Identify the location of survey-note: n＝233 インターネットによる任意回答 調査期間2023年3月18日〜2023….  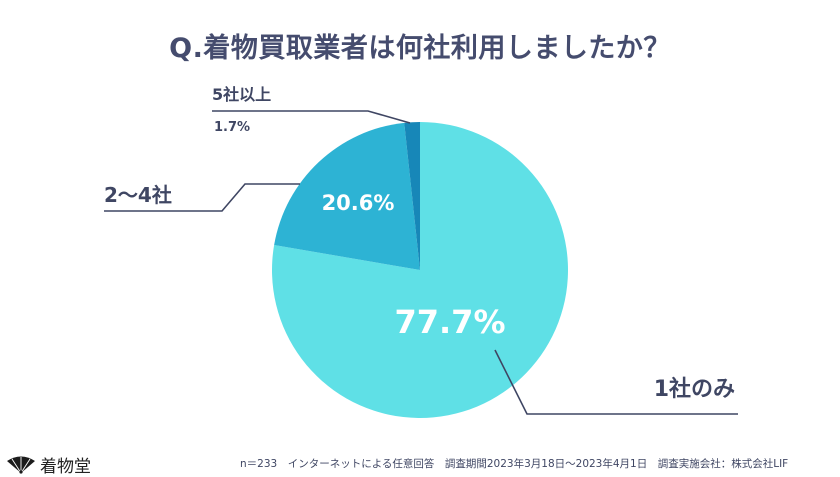
(514, 464).